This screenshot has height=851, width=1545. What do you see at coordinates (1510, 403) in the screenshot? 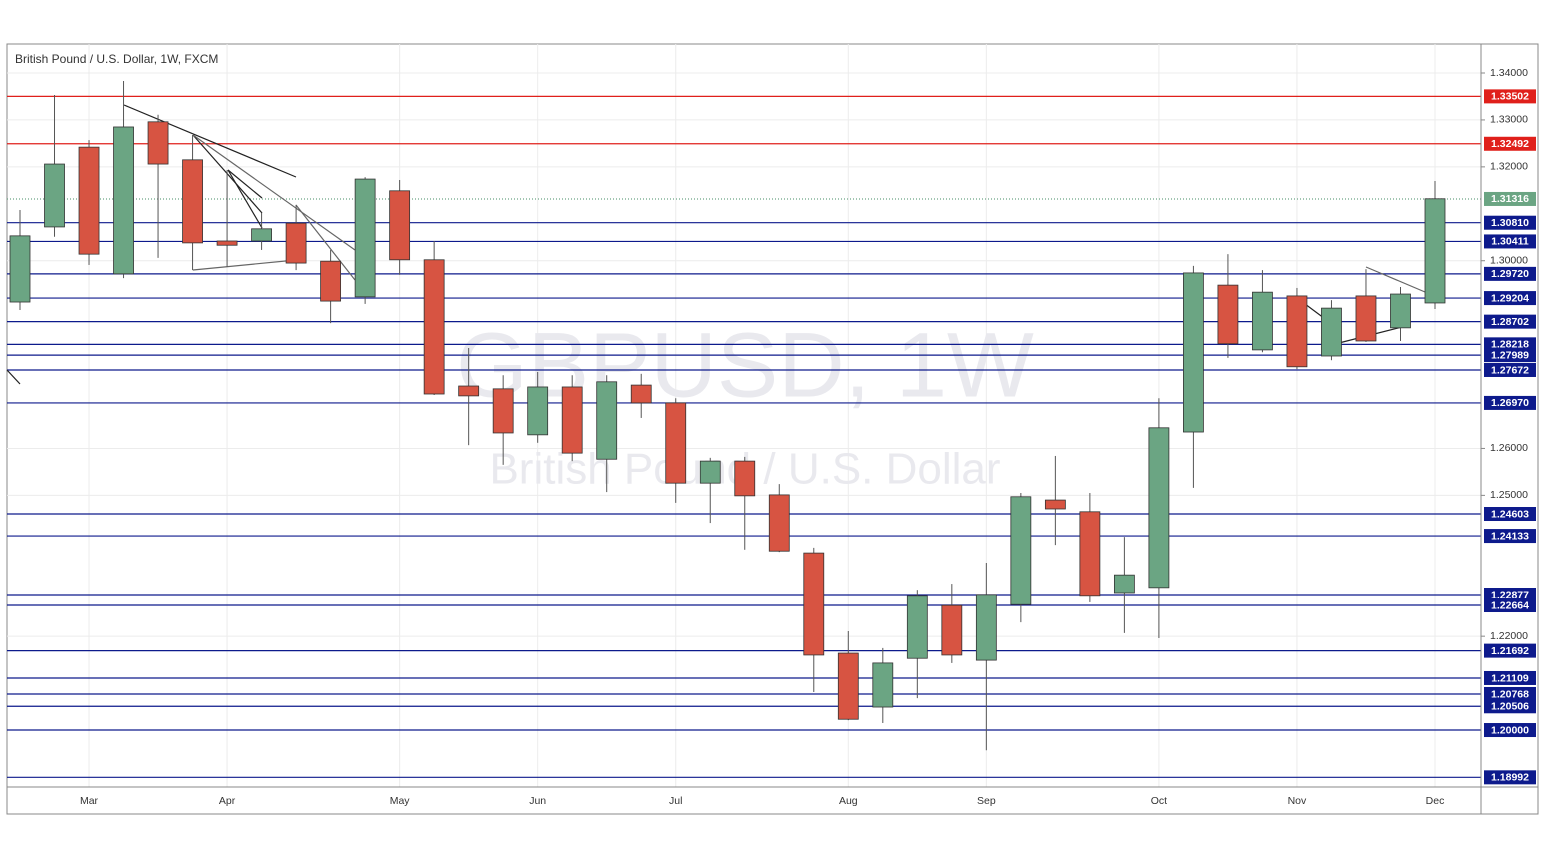
I see `level-label: 1.26970` at bounding box center [1510, 403].